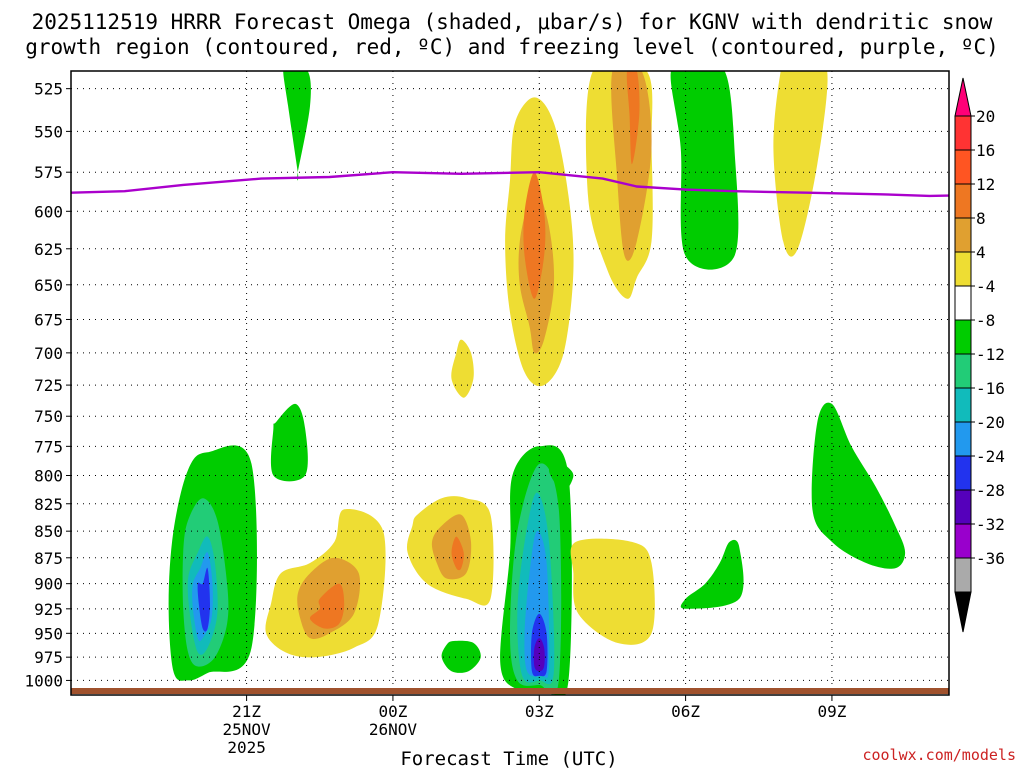  I want to click on omega-contour-neg24, so click(539, 655).